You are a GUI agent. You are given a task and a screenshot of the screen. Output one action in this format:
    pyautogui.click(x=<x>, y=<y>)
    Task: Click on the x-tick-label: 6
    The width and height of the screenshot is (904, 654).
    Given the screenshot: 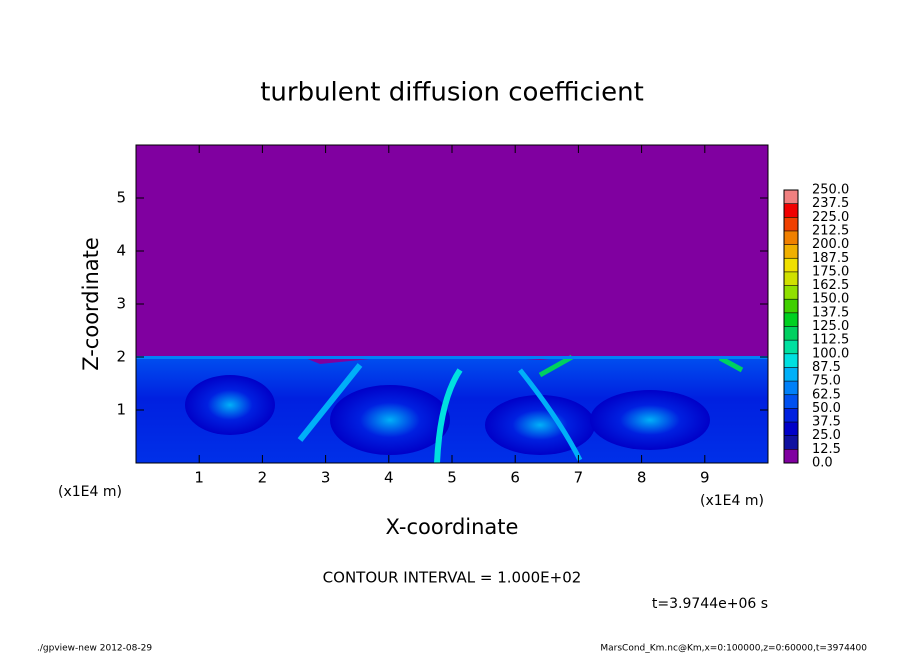 What is the action you would take?
    pyautogui.click(x=515, y=478)
    